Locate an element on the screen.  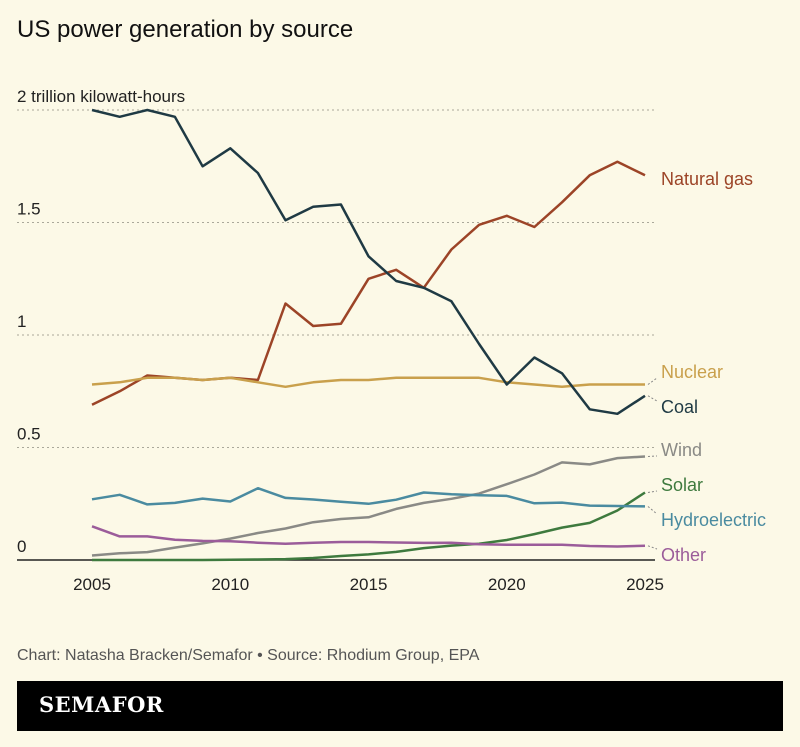
y-tick-label: 0 is located at coordinates (21, 546).